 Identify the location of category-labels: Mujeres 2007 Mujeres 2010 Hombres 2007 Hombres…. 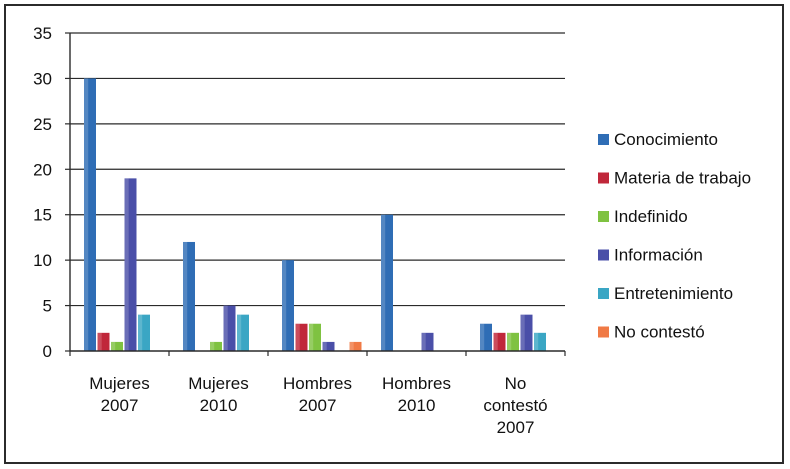
(318, 405).